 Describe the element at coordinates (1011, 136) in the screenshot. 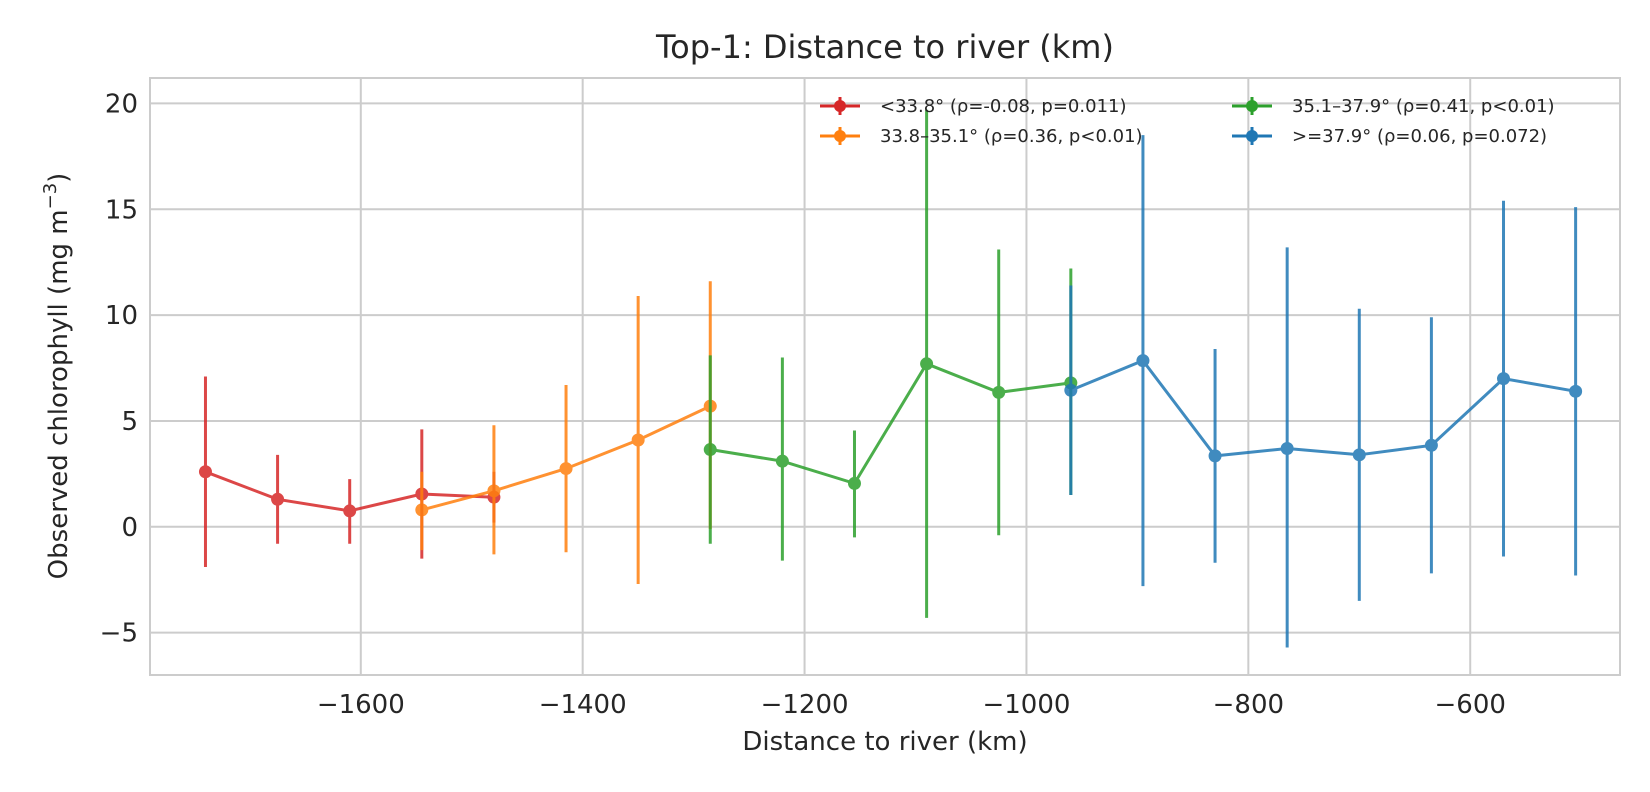

I see `legend-label: 33.8–35.1° (ρ=0.36, p<0.01)` at that location.